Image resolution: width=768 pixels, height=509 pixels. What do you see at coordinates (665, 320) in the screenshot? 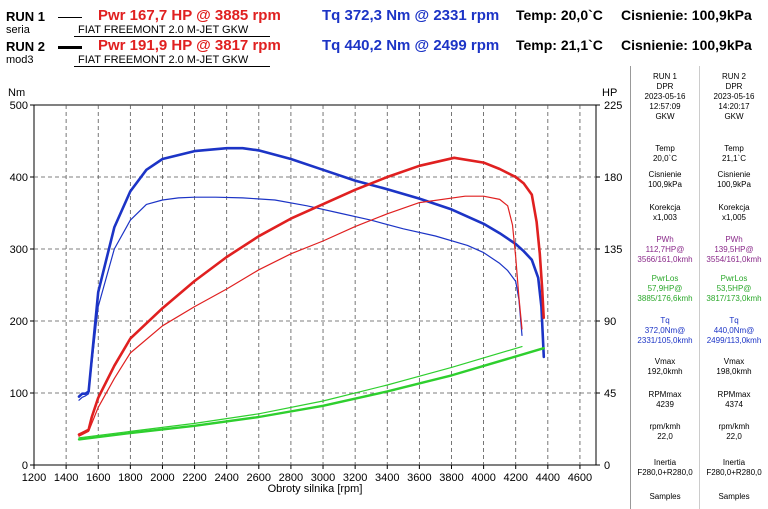
I see `run1-tq-label: Tq` at bounding box center [665, 320].